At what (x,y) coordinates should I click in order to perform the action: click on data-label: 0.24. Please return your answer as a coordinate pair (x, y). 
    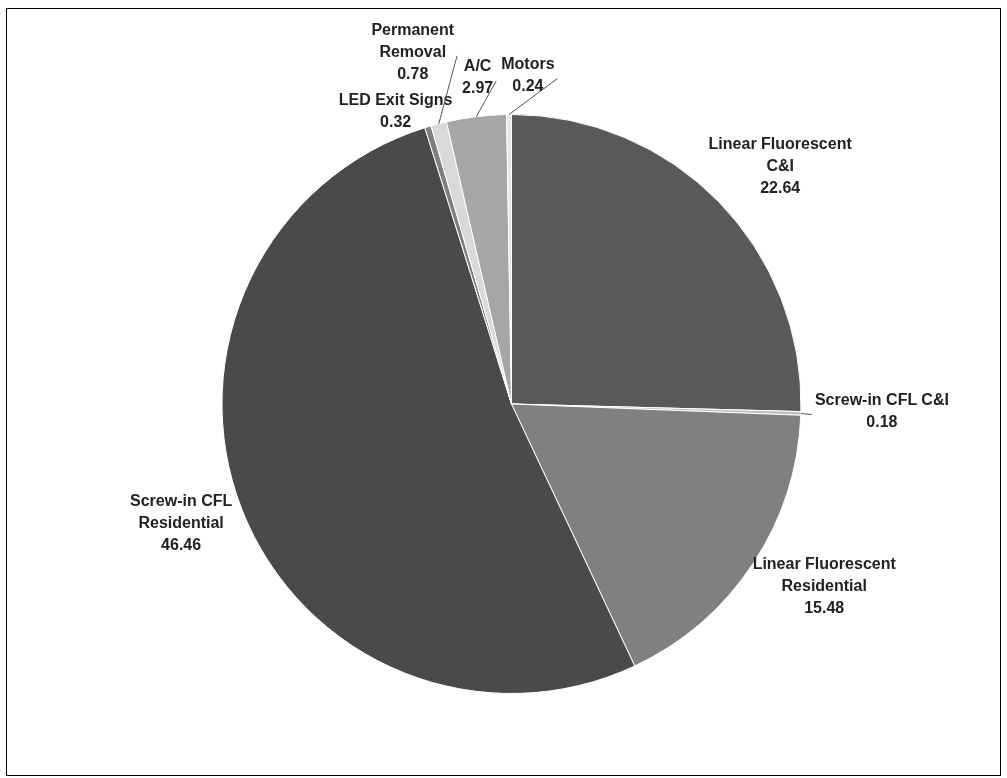
    Looking at the image, I should click on (528, 85).